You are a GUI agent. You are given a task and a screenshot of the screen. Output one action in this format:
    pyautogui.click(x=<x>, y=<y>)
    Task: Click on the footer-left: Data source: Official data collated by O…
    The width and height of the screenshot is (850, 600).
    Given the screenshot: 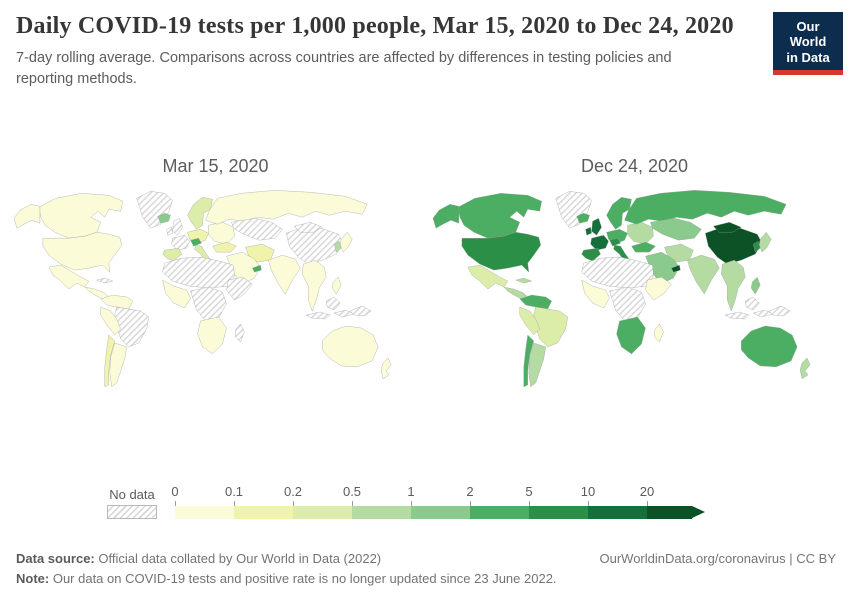 What is the action you would take?
    pyautogui.click(x=286, y=569)
    